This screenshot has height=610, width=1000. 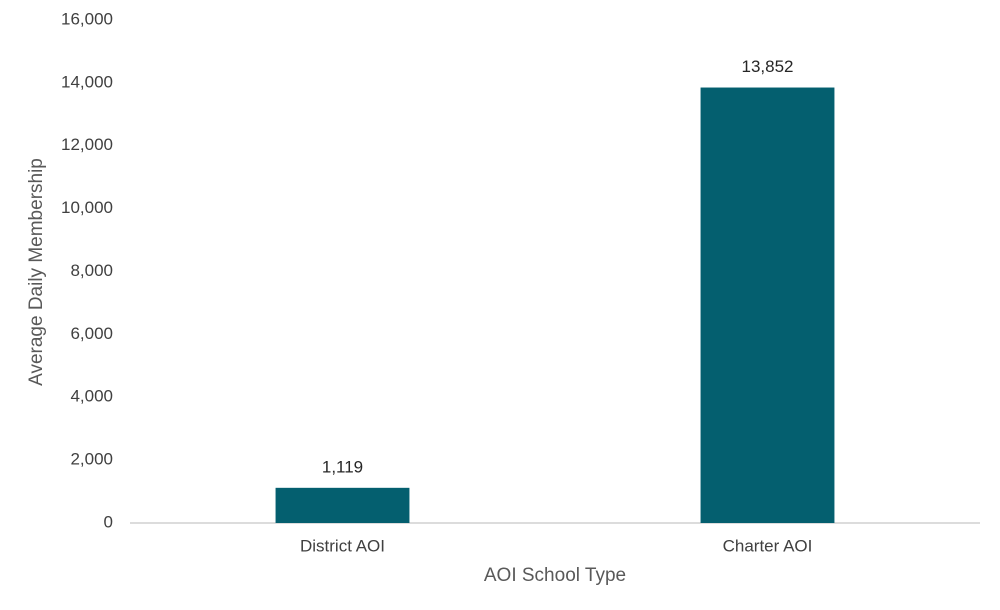 I want to click on y-tick-label: 12,000, so click(x=87, y=144).